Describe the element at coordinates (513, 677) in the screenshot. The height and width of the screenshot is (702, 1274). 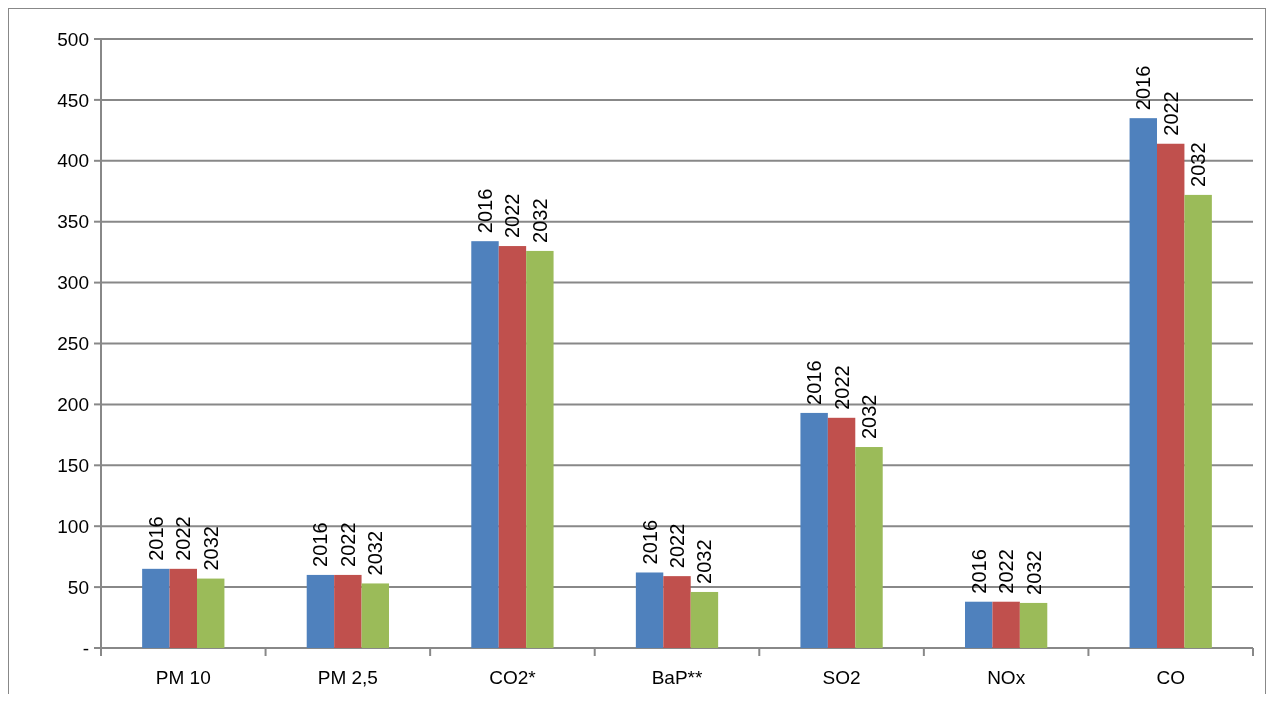
I see `x-tick-label: CO2*` at that location.